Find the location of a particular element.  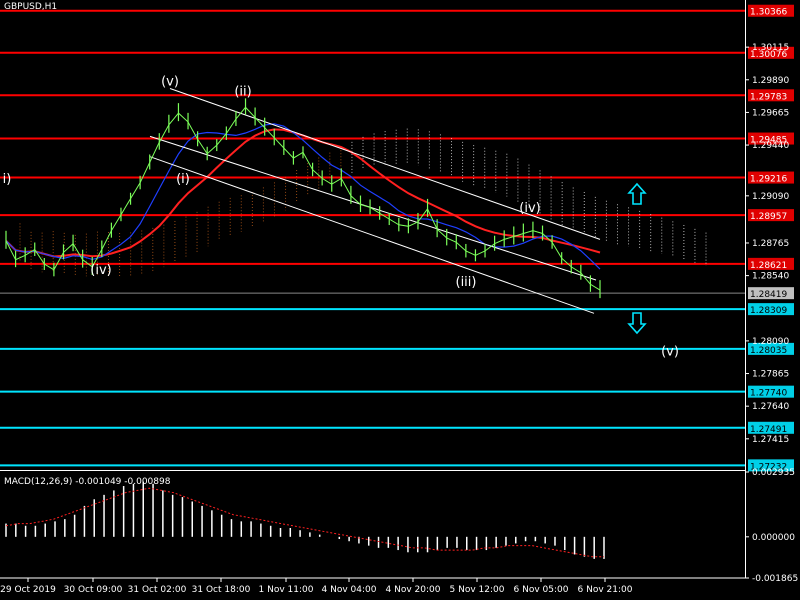

support-level-3-tag is located at coordinates (771, 427).